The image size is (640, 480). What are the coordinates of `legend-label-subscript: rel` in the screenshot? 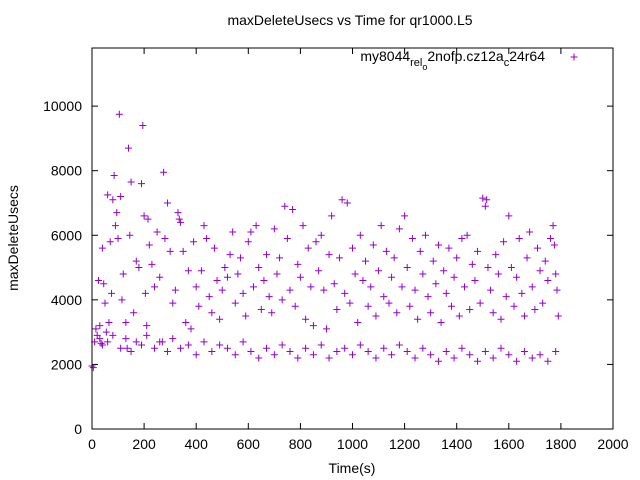 It's located at (416, 63).